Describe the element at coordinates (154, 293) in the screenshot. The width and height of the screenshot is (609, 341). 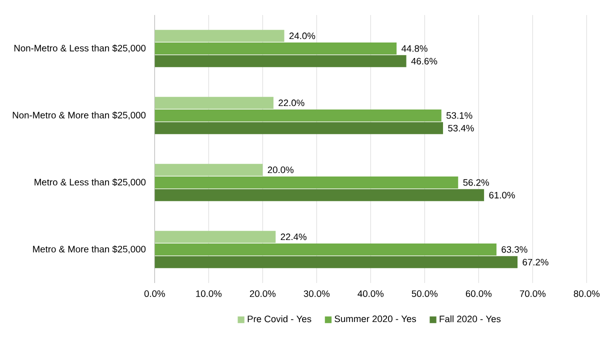
I see `x-tick-label: 0.0%` at that location.